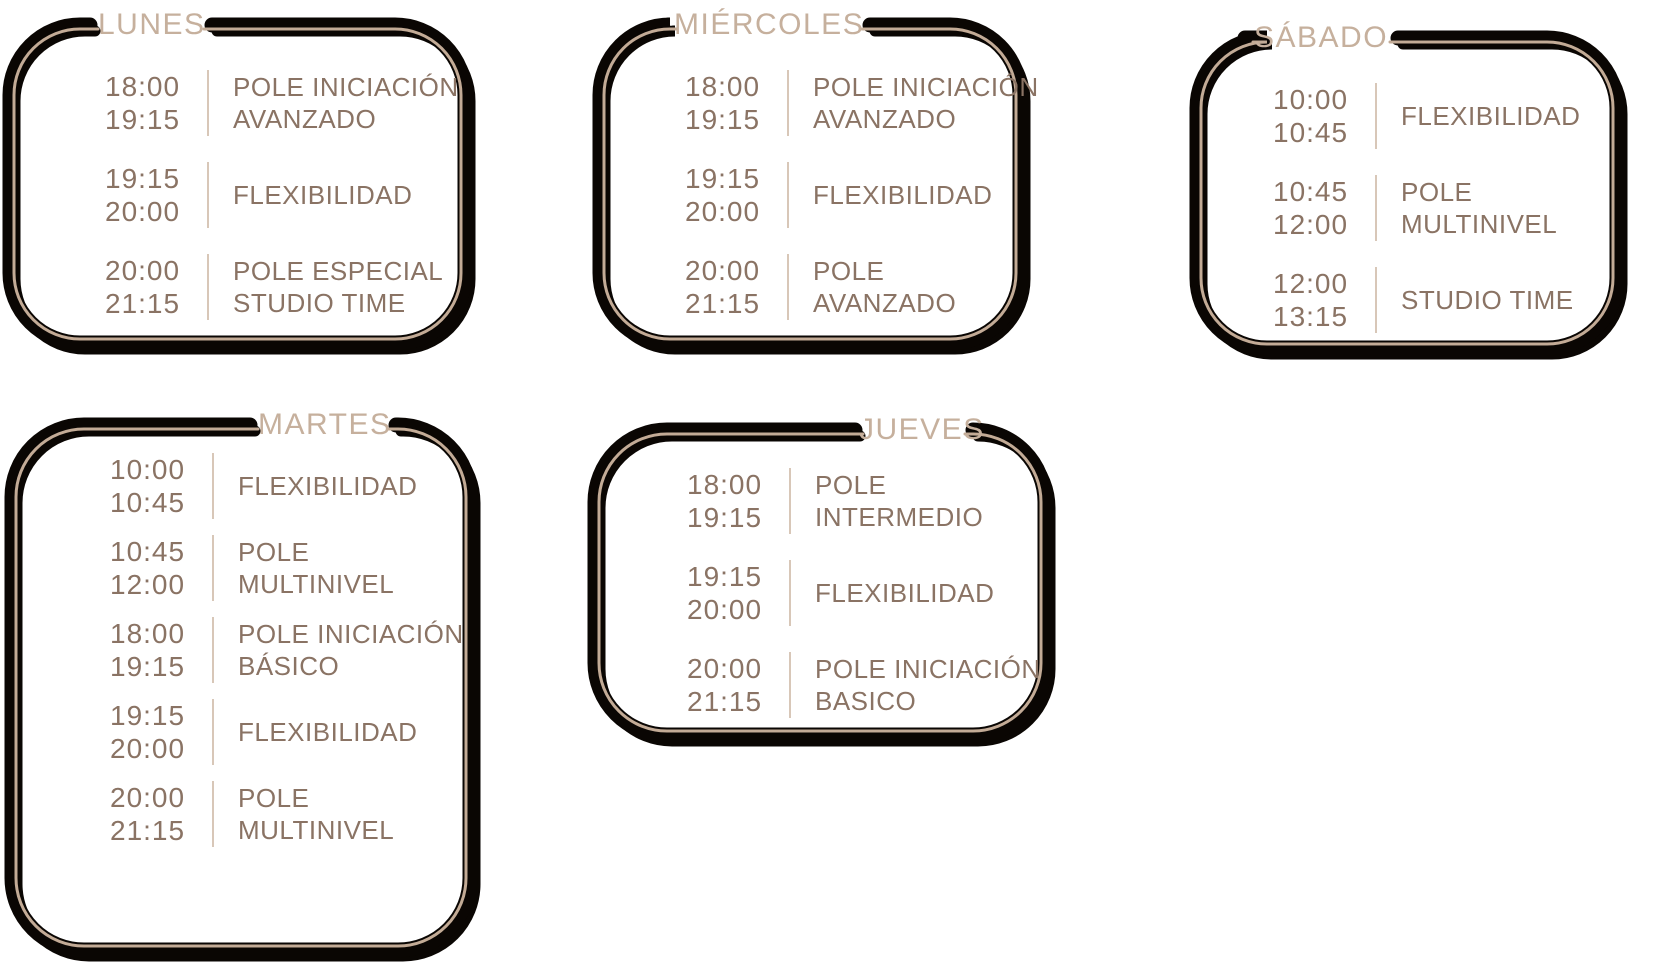 Image resolution: width=1659 pixels, height=978 pixels. Describe the element at coordinates (1321, 37) in the screenshot. I see `day-title-sabado: SÁBADO` at that location.